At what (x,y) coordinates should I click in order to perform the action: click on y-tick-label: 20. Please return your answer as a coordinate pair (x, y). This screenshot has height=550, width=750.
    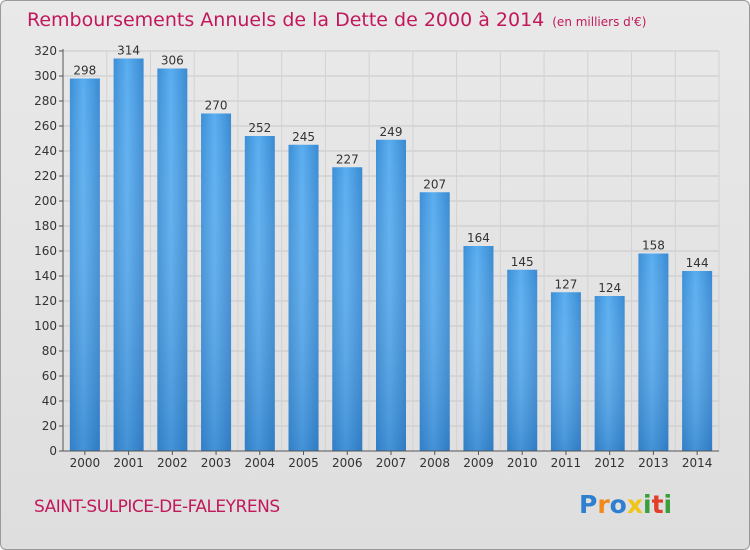
    Looking at the image, I should click on (49, 426).